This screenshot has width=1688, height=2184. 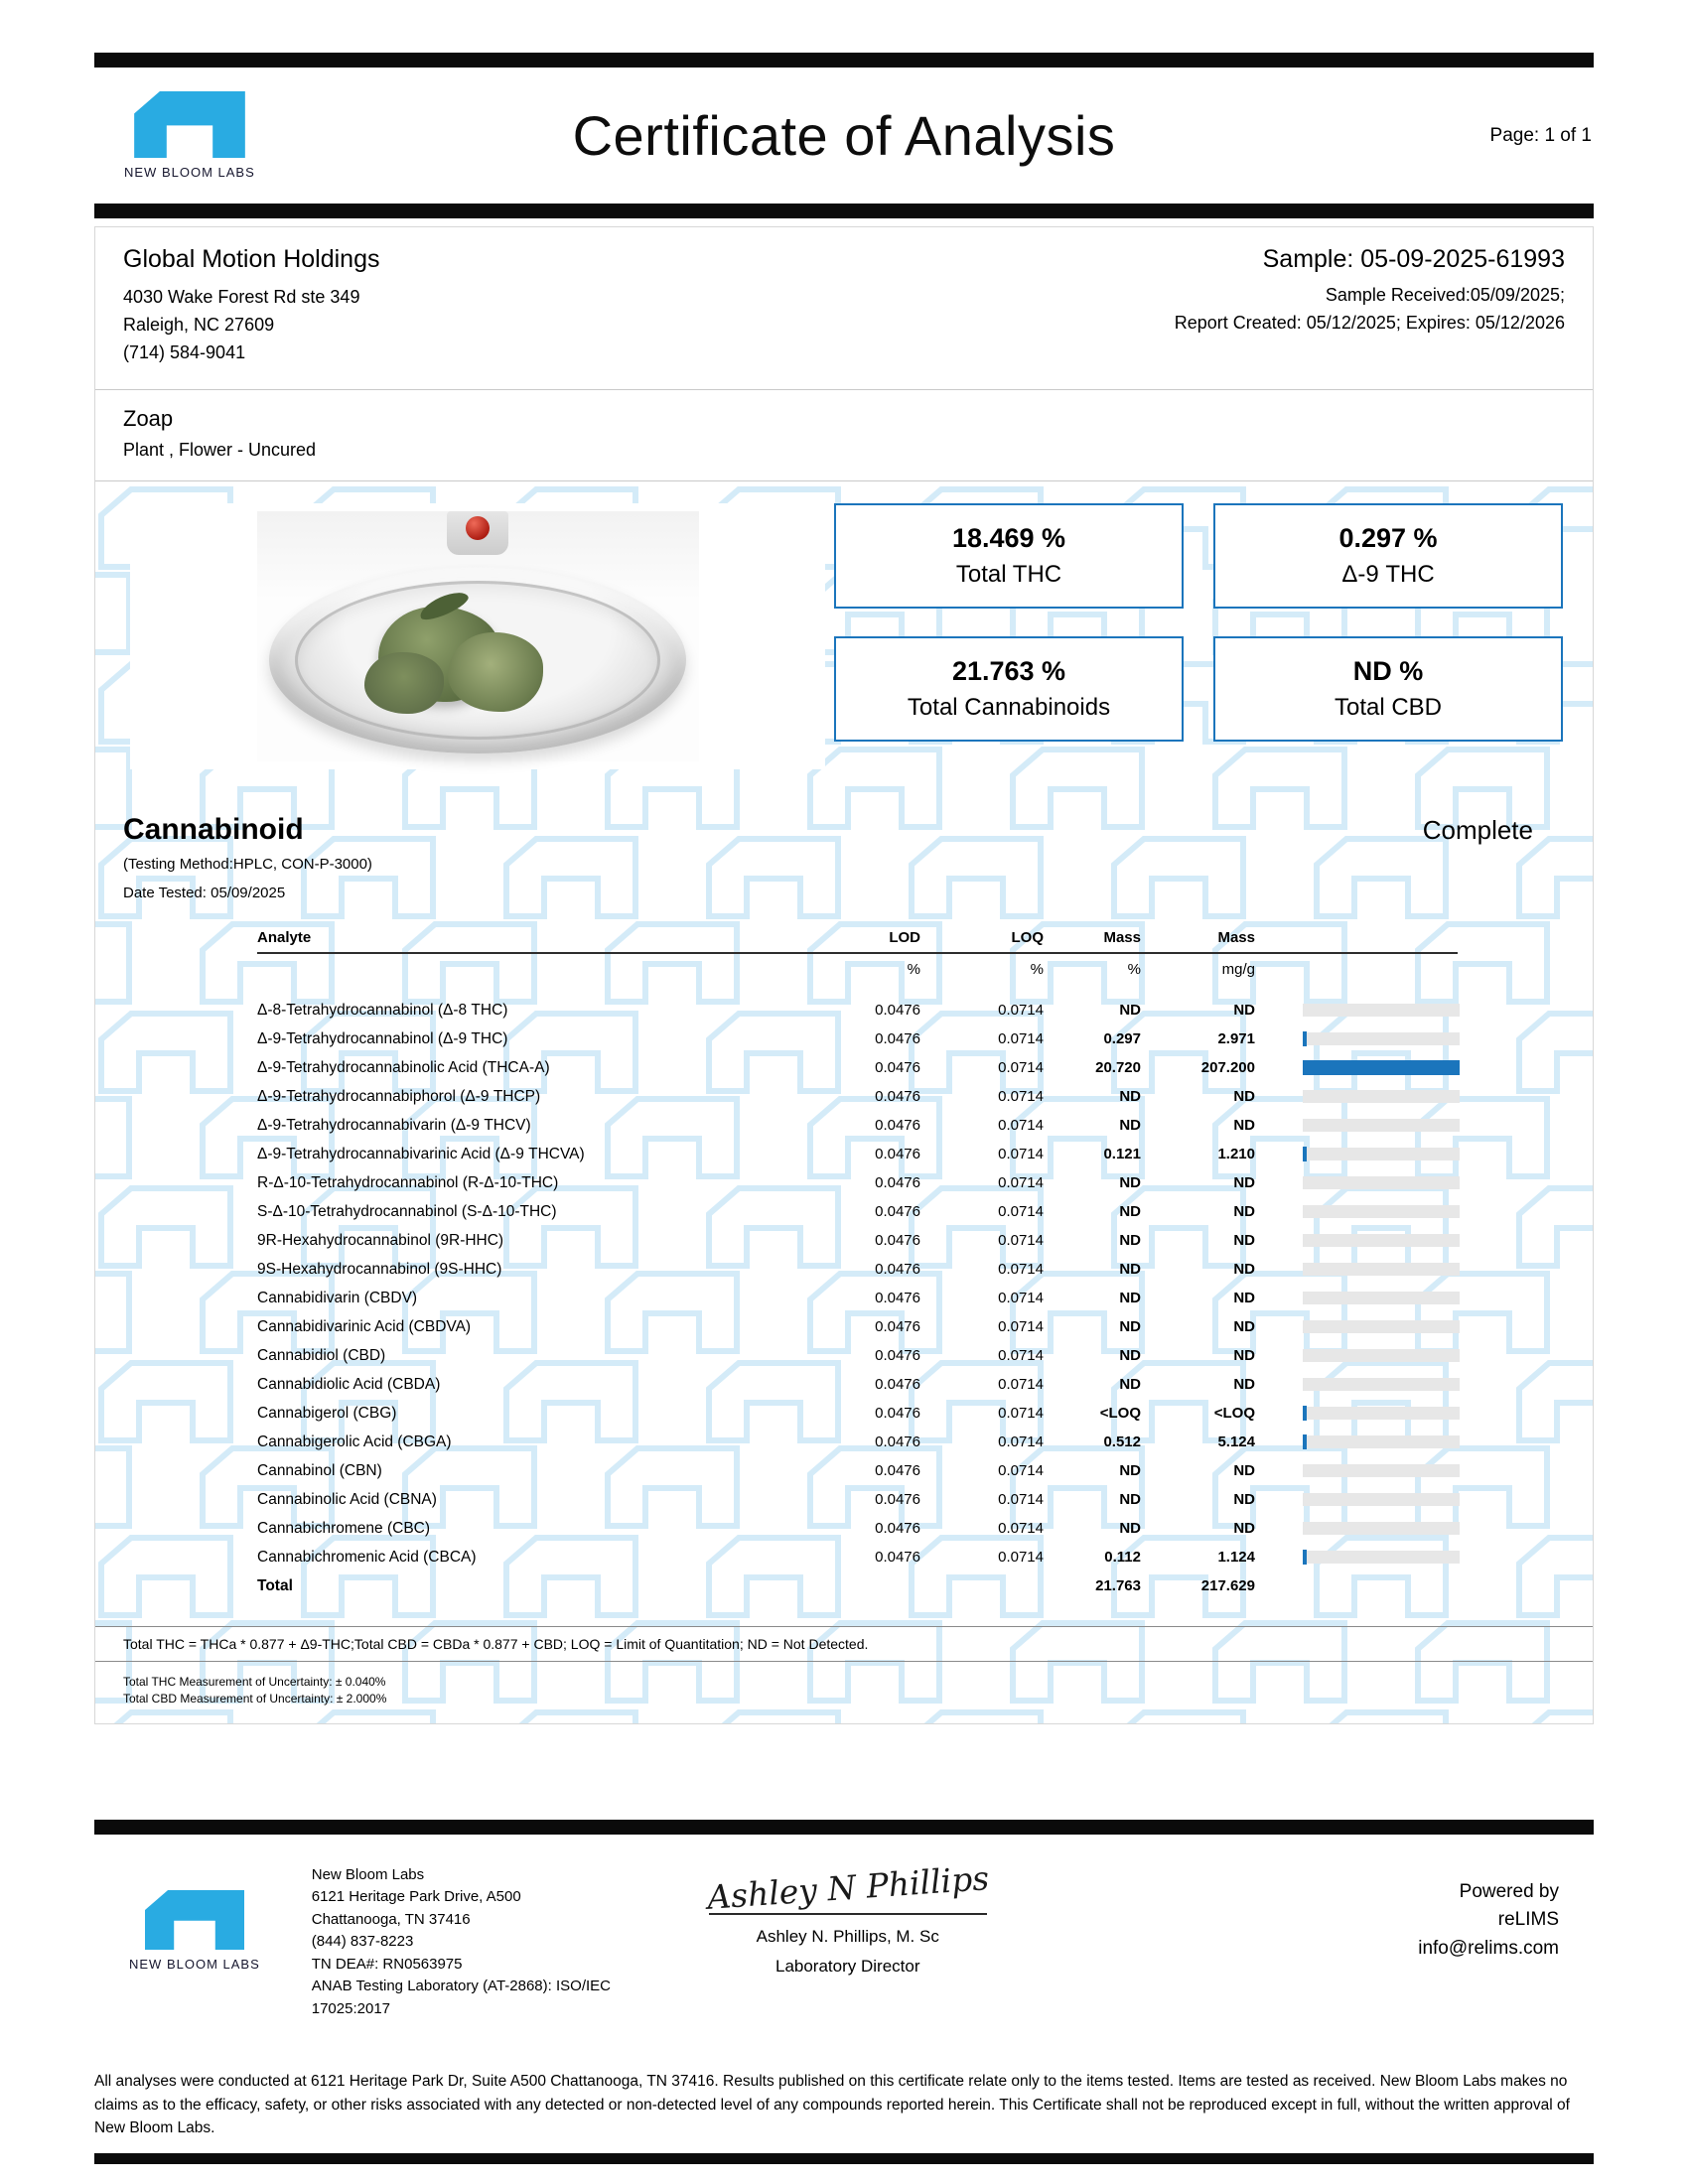 I want to click on analyte-mass-pct: 0.512, so click(x=1122, y=1442).